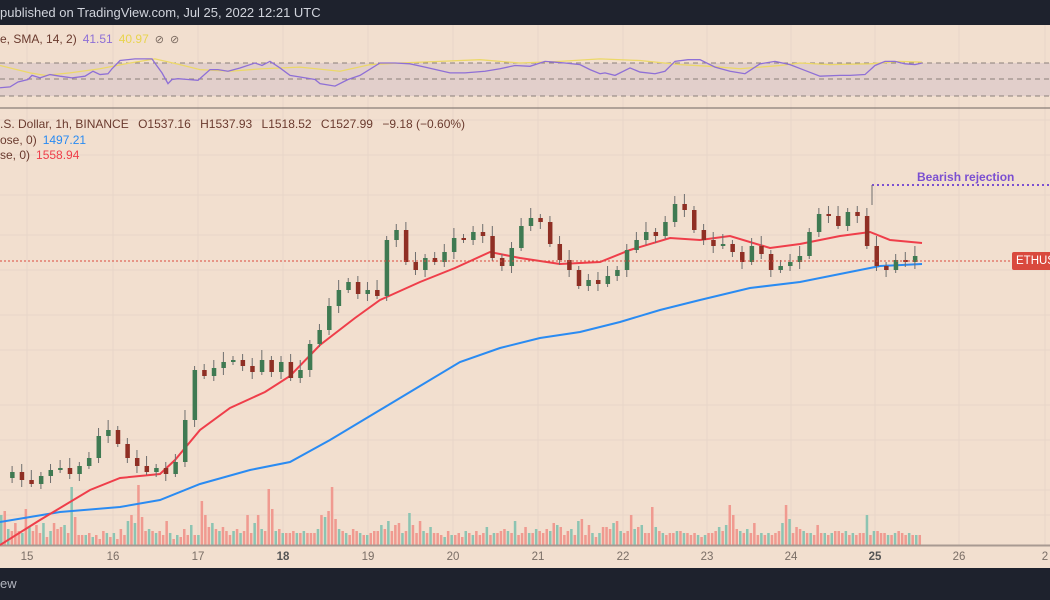 The image size is (1050, 600). Describe the element at coordinates (538, 557) in the screenshot. I see `time-axis-tick: 21` at that location.